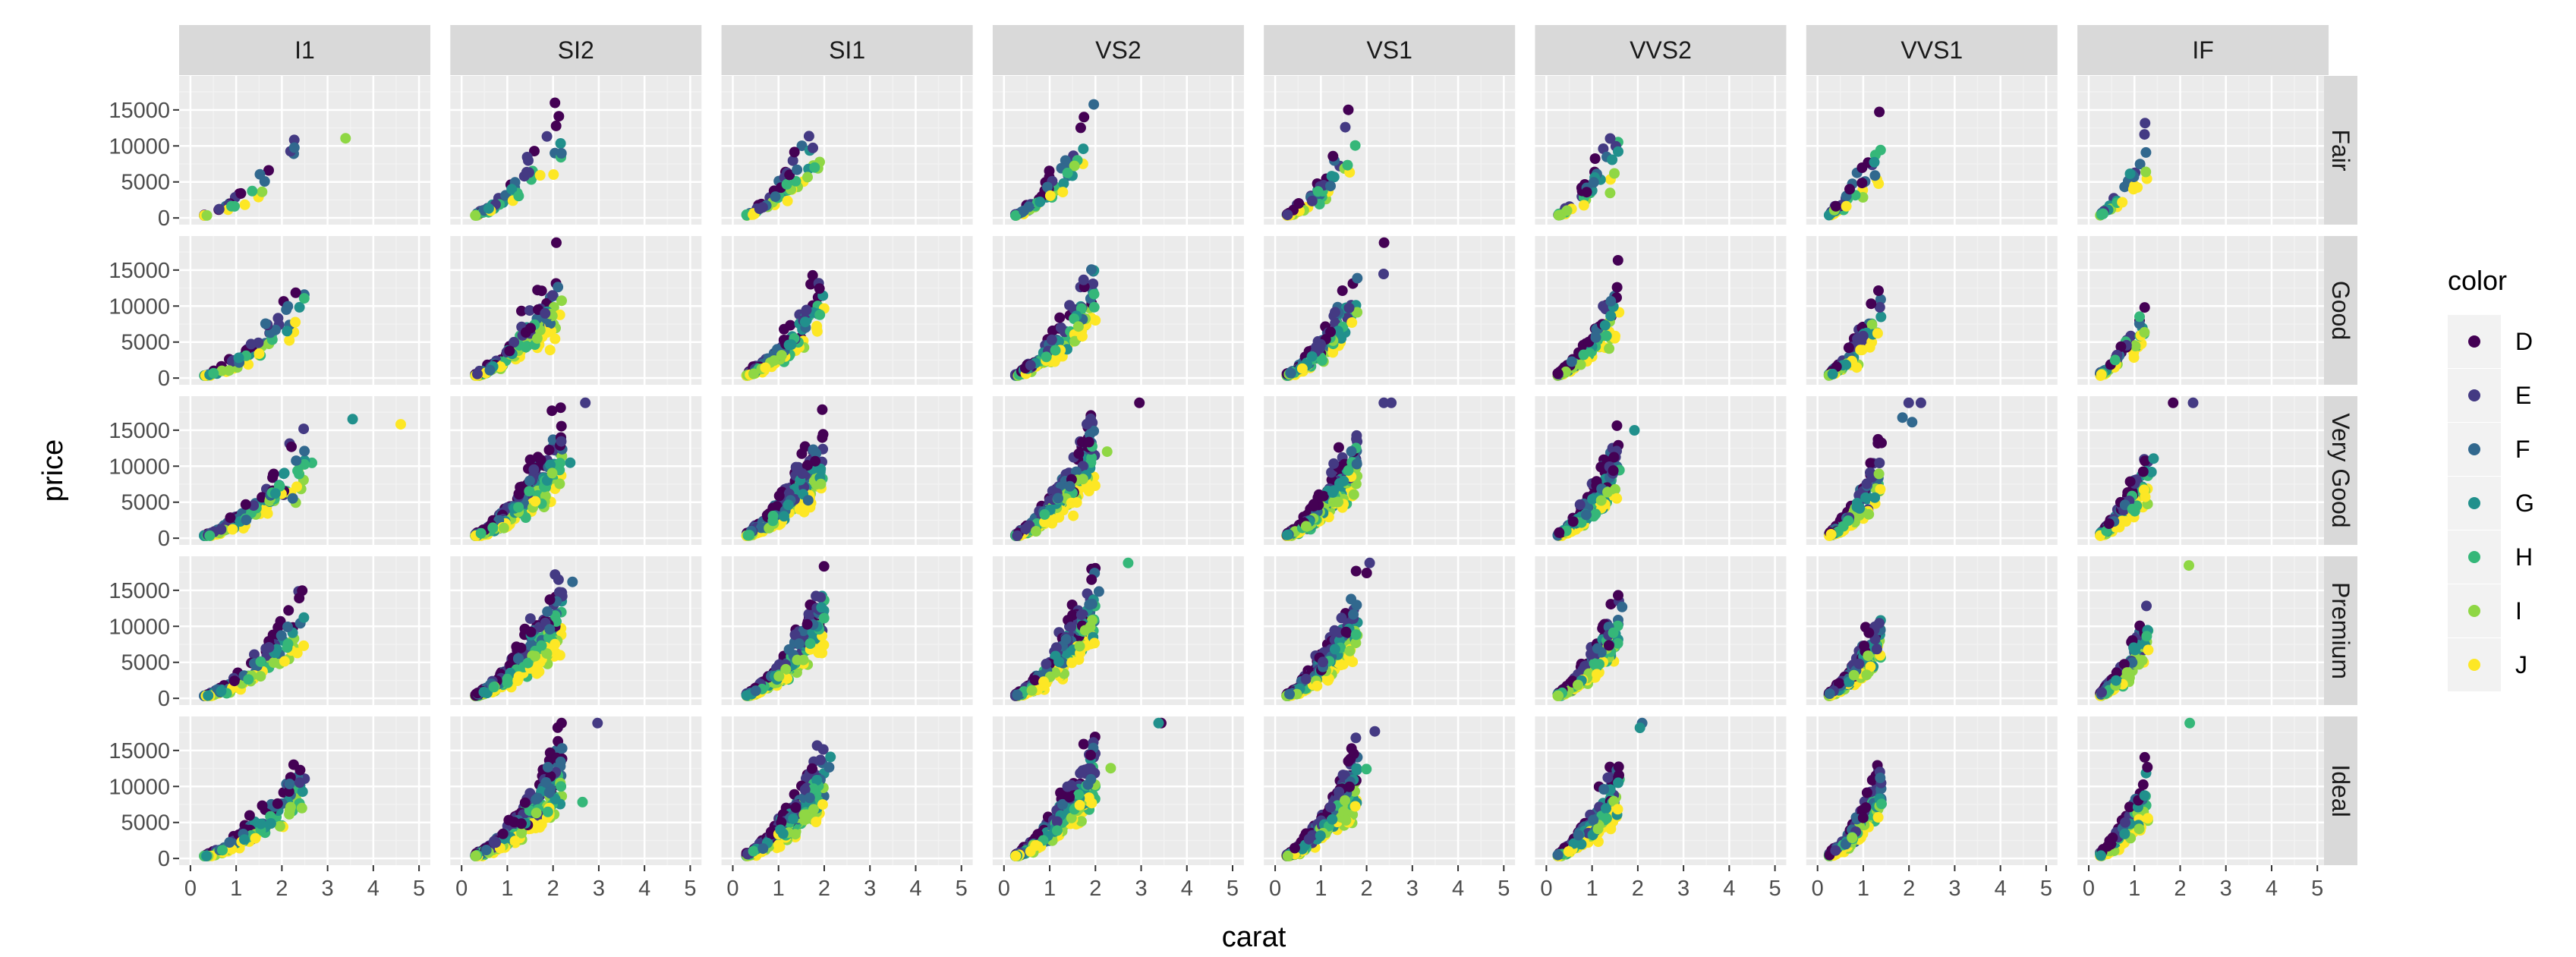  I want to click on facet-panel-si1-very-good, so click(847, 470).